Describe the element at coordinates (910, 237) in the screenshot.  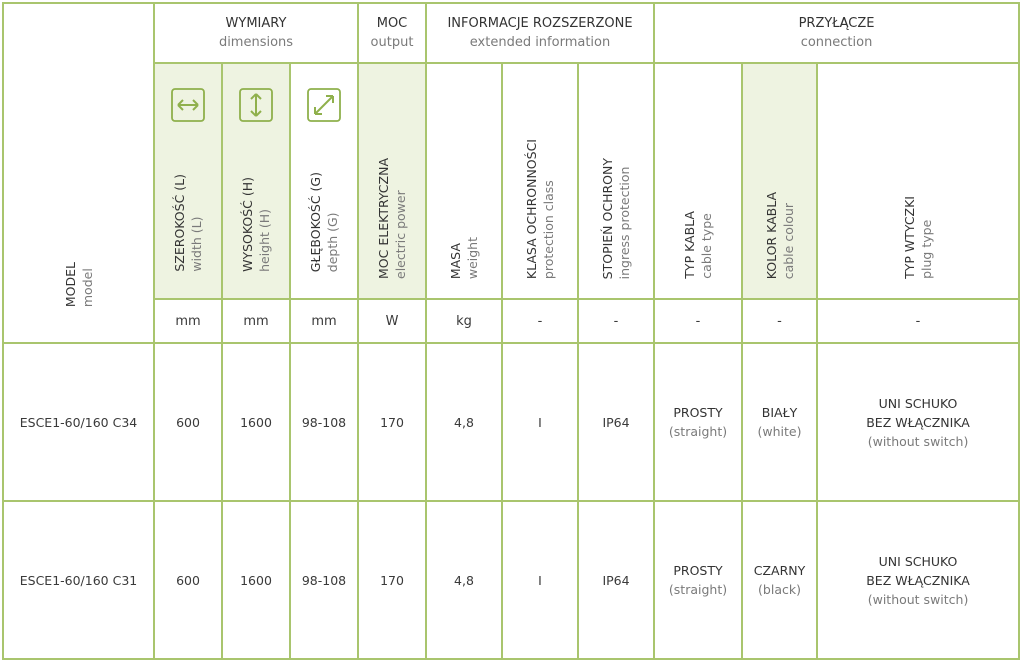
I see `label-pl: TYP WTYCZKI` at that location.